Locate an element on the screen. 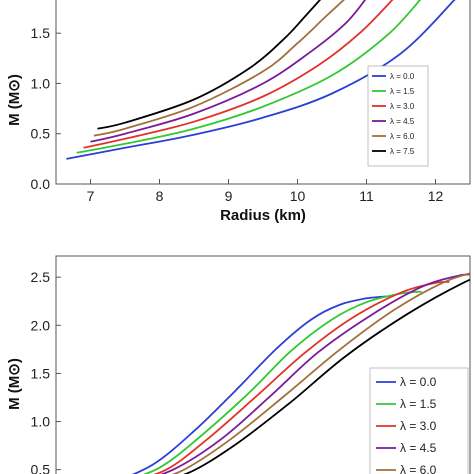  top-xtick-label: 8 is located at coordinates (160, 196).